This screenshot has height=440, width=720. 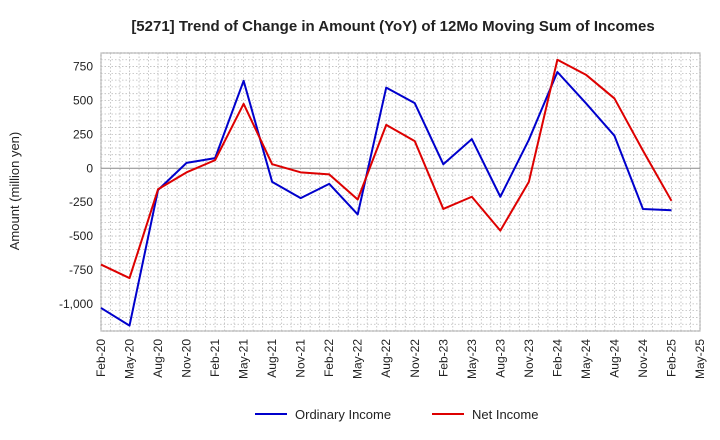 What do you see at coordinates (386, 358) in the screenshot?
I see `x-tick-label: Aug-22` at bounding box center [386, 358].